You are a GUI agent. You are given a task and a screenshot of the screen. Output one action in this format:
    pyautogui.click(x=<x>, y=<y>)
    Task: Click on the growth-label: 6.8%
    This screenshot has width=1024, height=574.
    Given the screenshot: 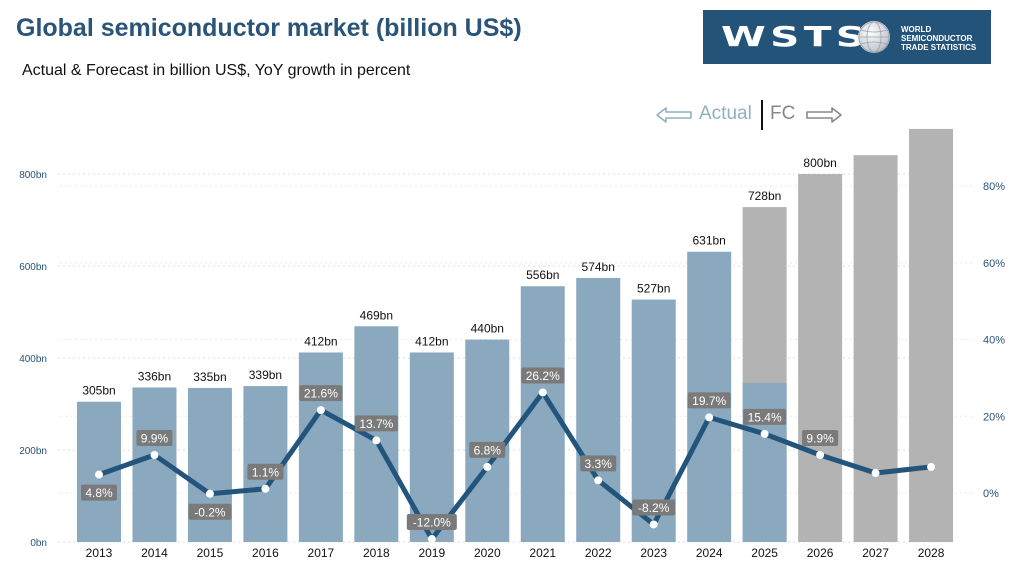 What is the action you would take?
    pyautogui.click(x=488, y=450)
    